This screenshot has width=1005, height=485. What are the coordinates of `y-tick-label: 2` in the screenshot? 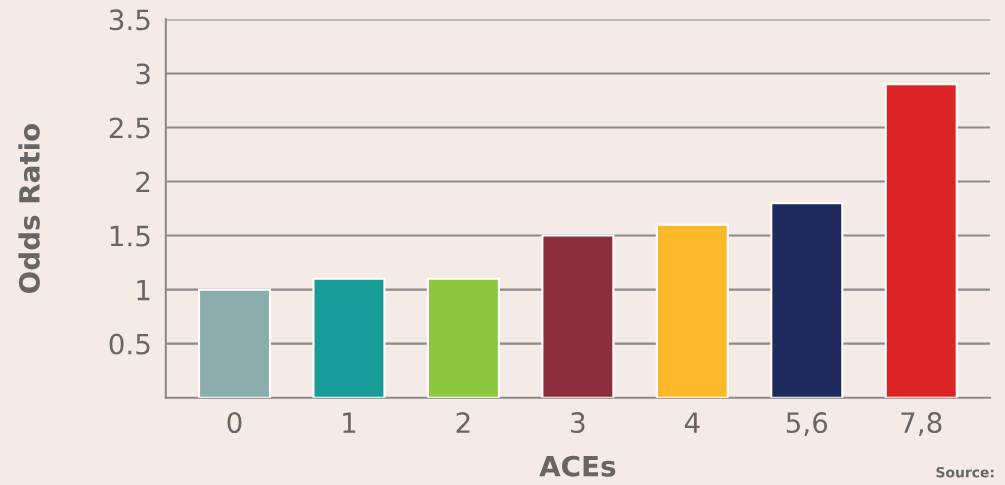 It's located at (143, 182).